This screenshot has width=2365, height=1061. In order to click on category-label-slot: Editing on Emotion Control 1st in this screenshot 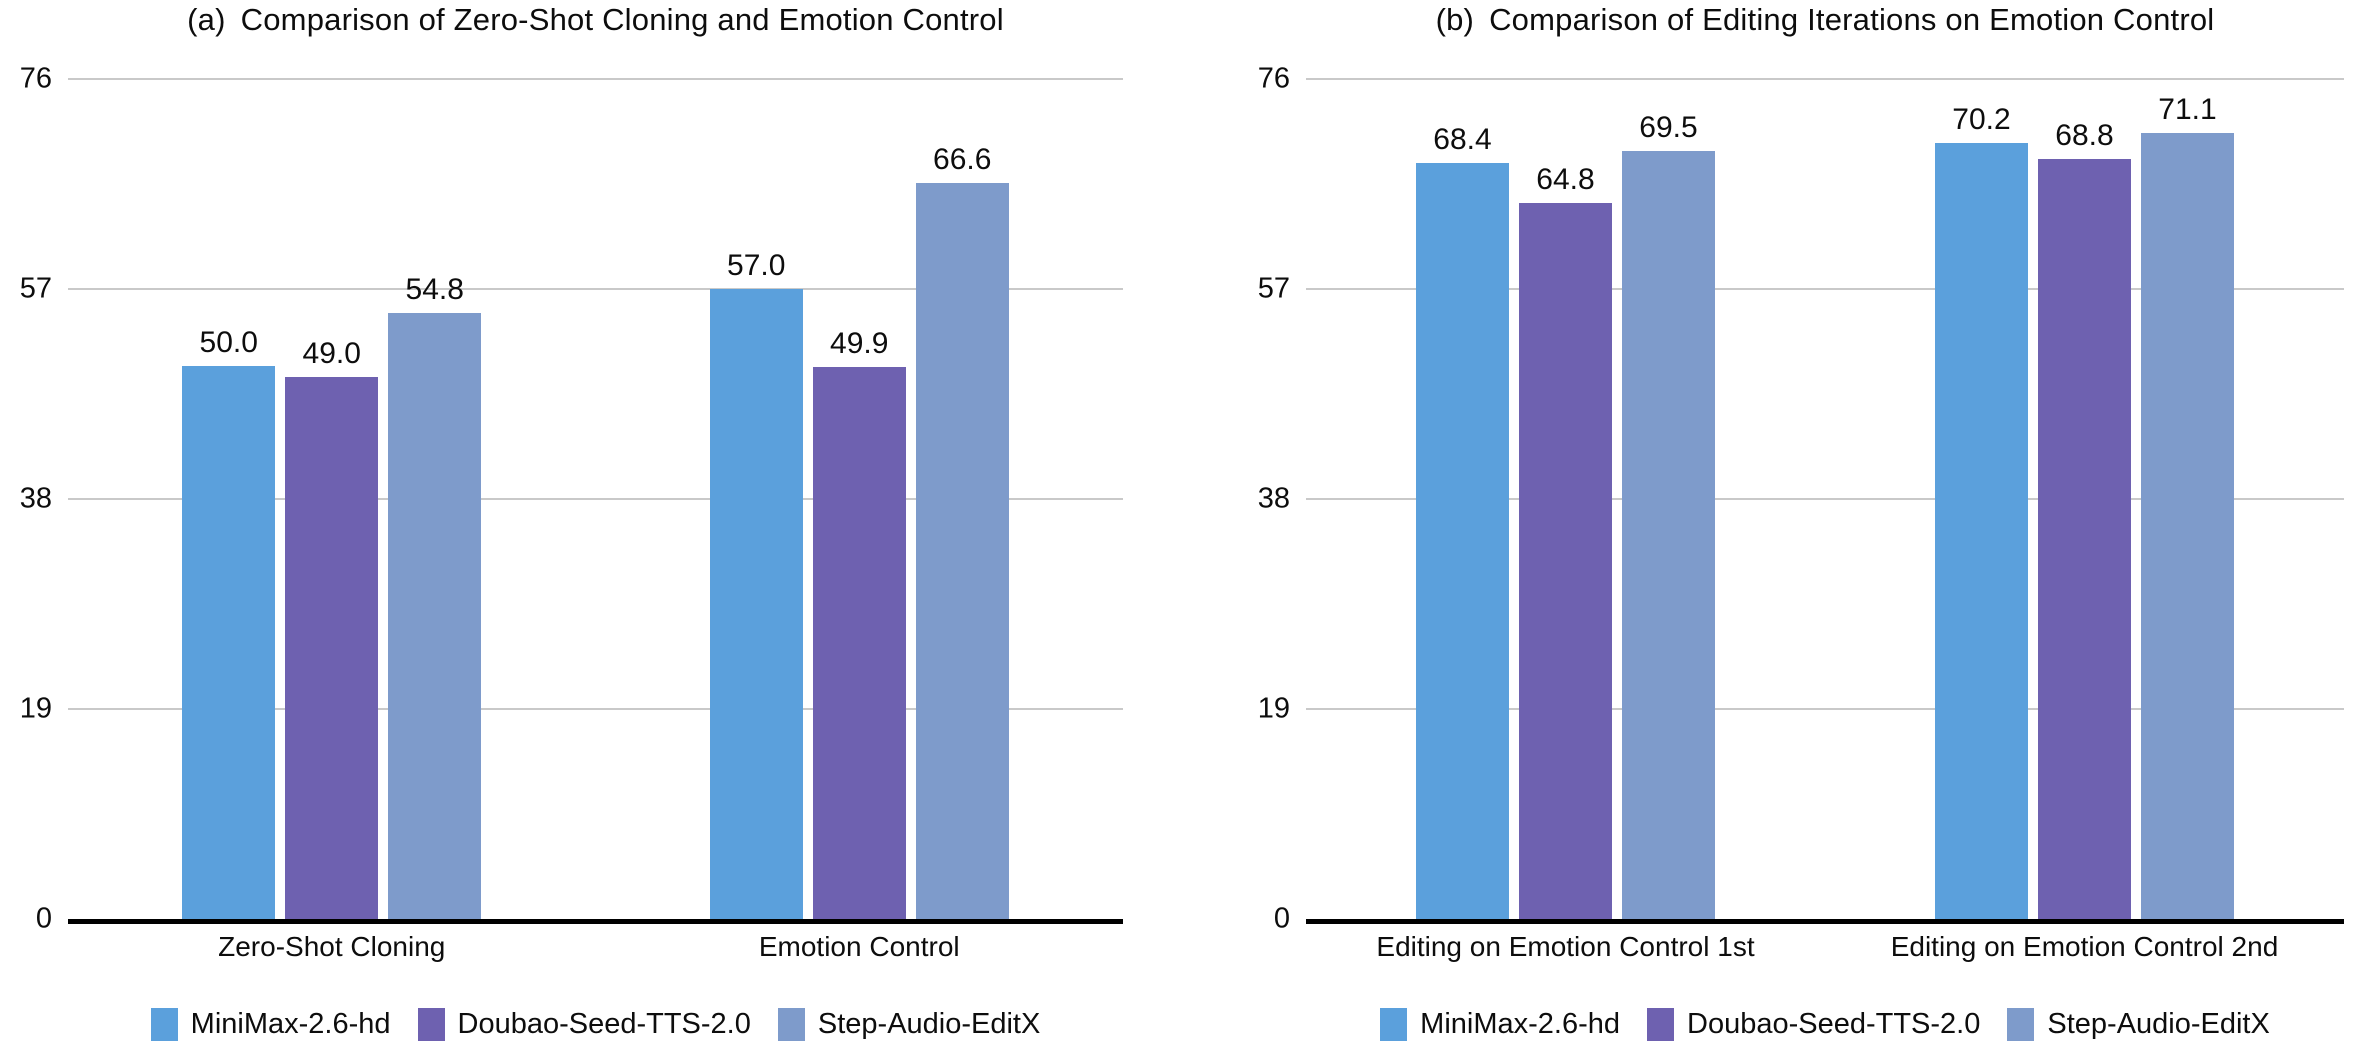, I will do `click(1565, 947)`.